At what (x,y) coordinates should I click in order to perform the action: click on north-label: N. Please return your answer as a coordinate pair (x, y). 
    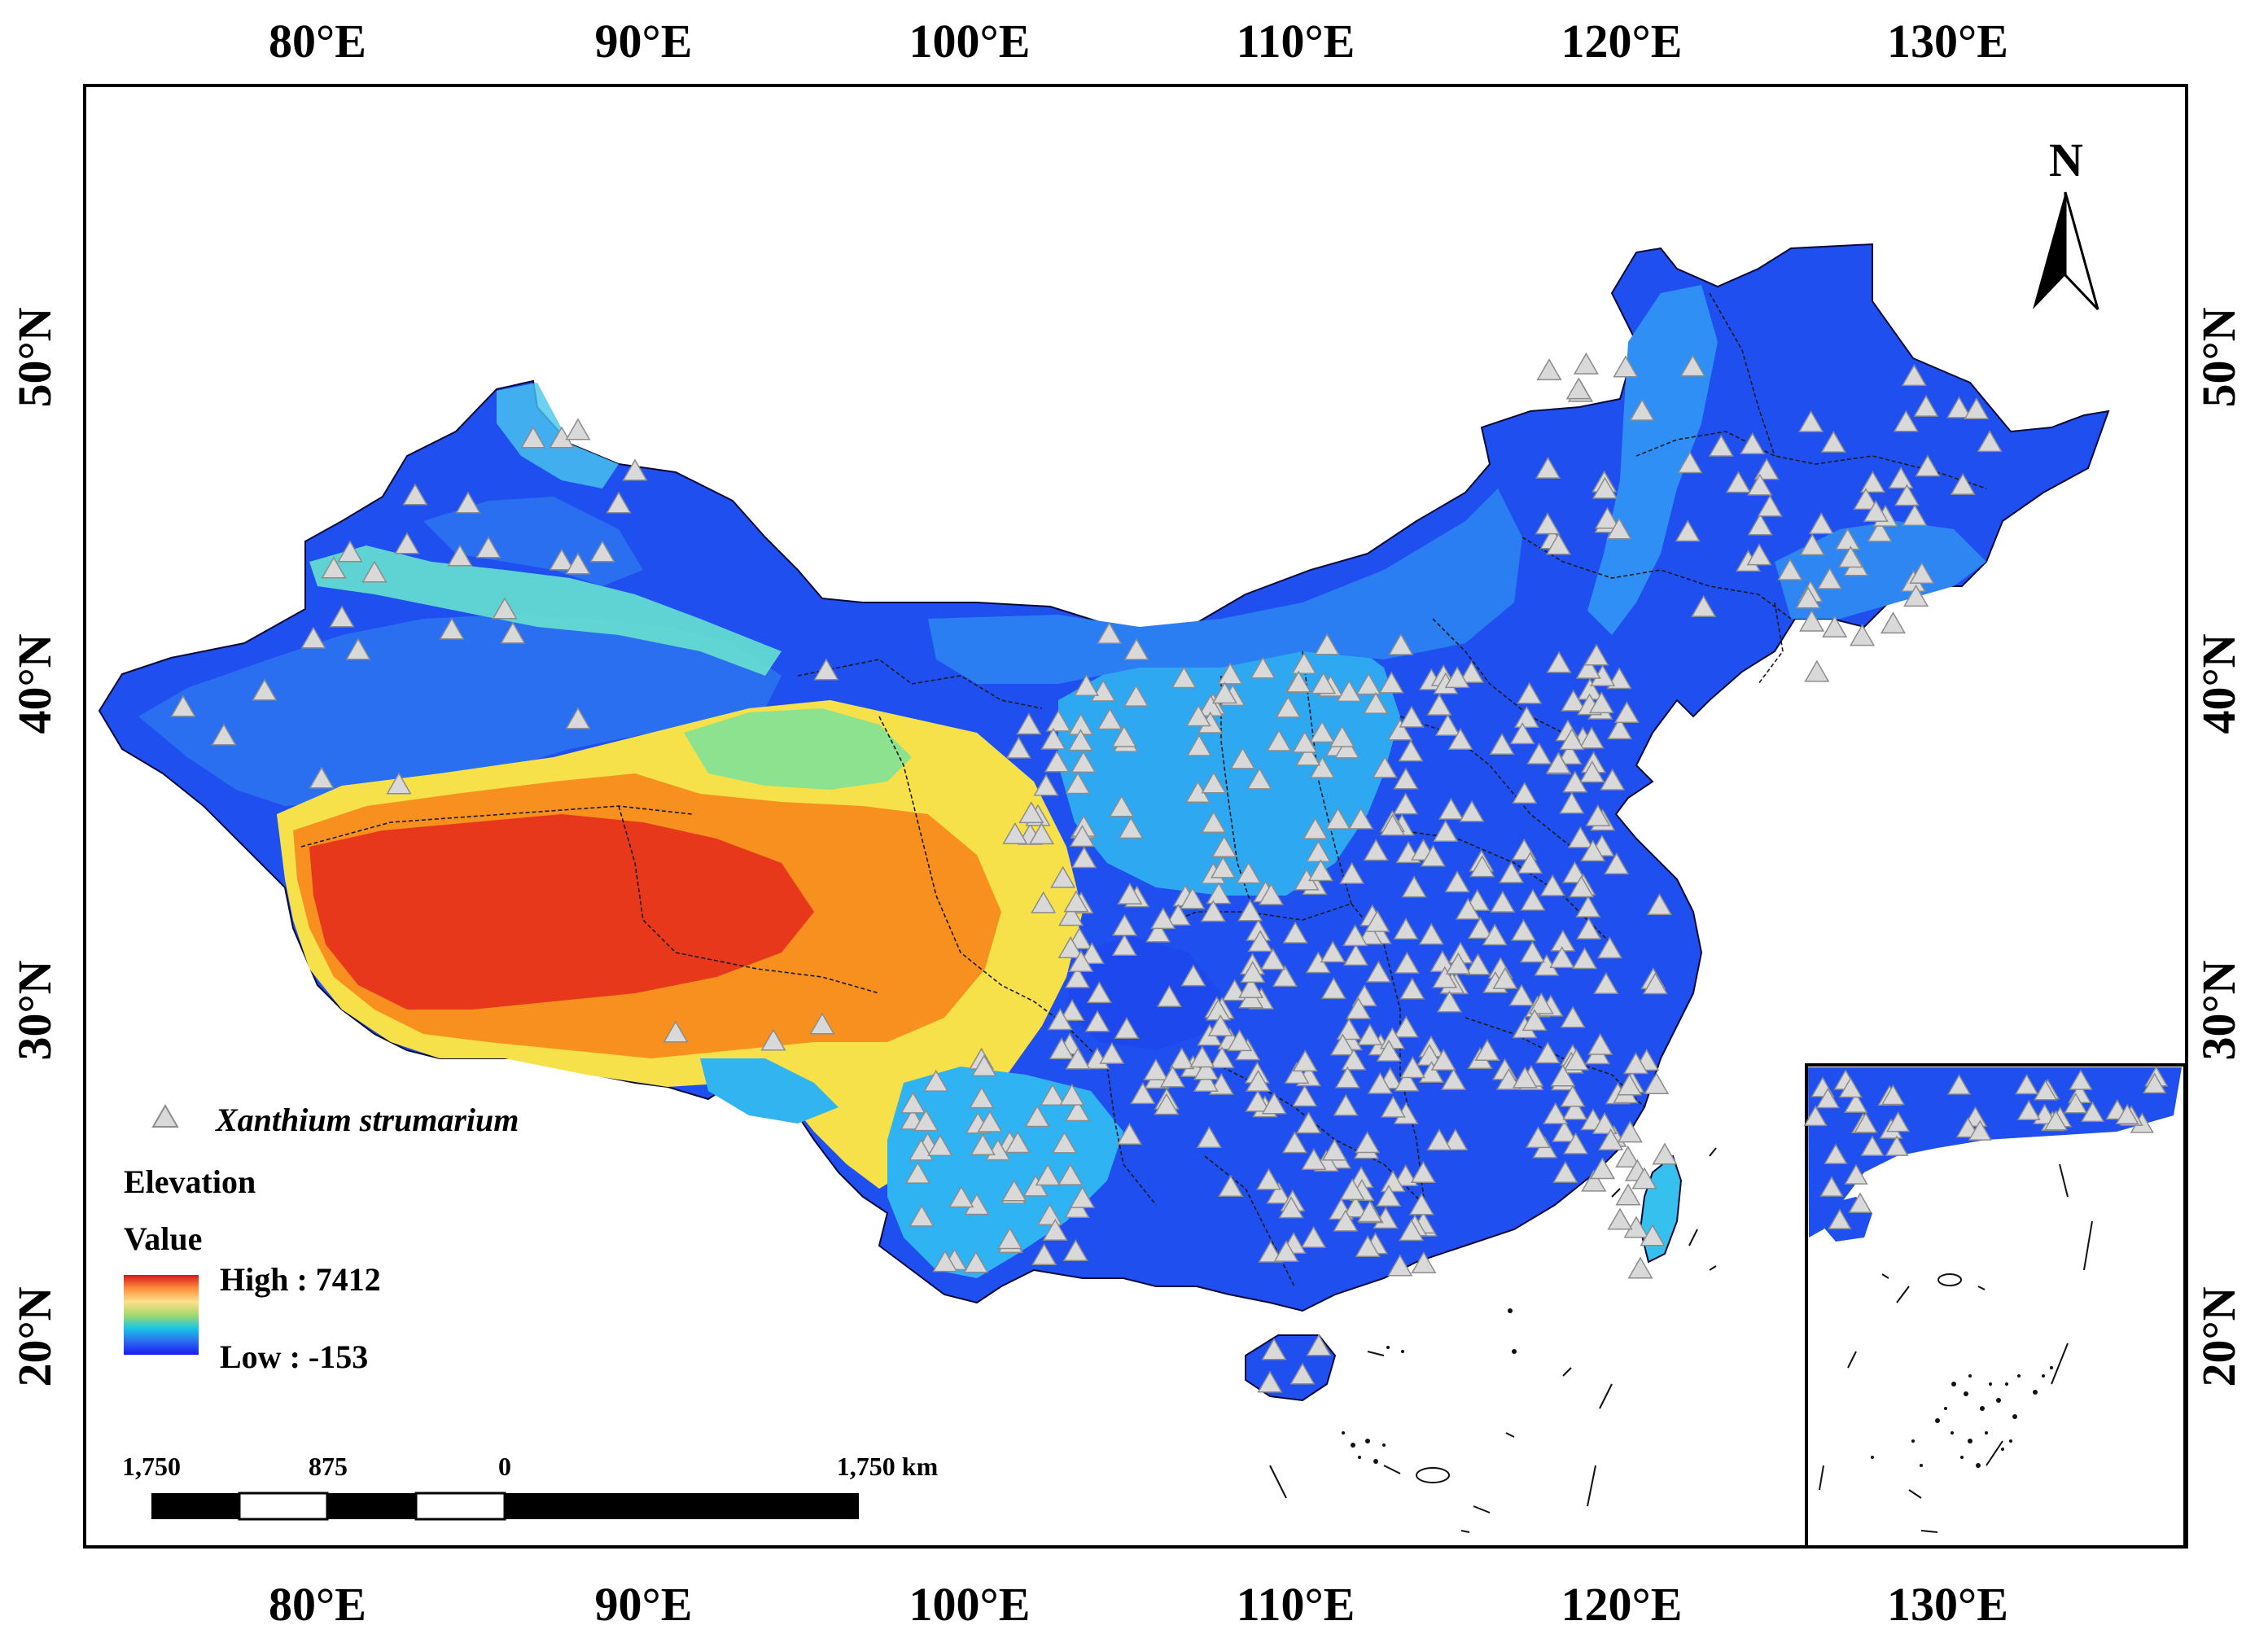
    Looking at the image, I should click on (2066, 160).